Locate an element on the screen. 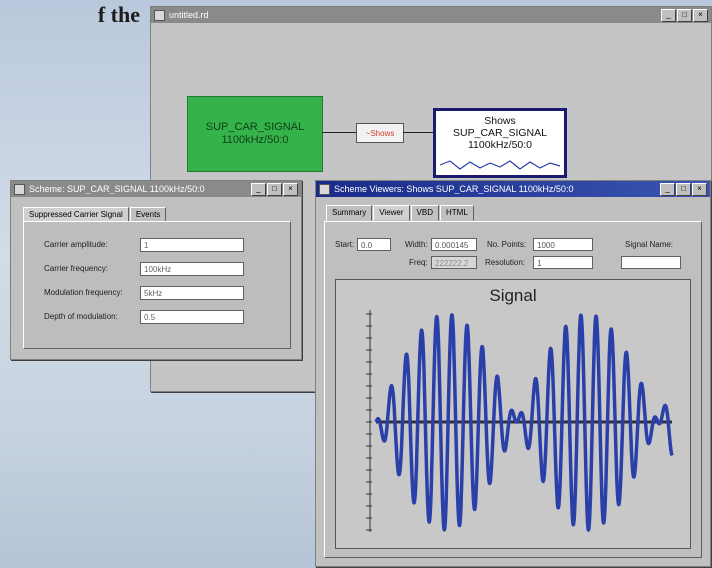  points-label: No. Points: is located at coordinates (507, 244).